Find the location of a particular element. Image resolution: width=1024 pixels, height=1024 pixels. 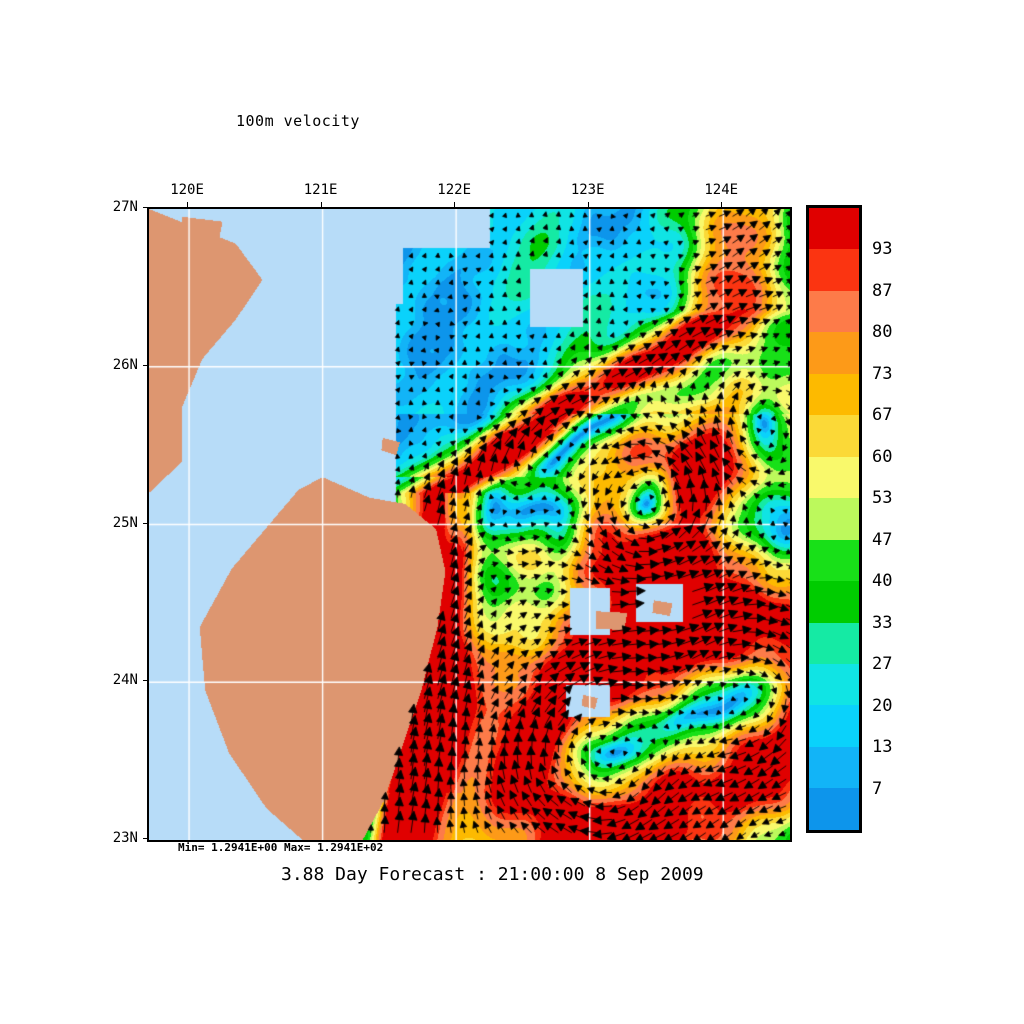

colorbar-label-60: 60 is located at coordinates (882, 456).